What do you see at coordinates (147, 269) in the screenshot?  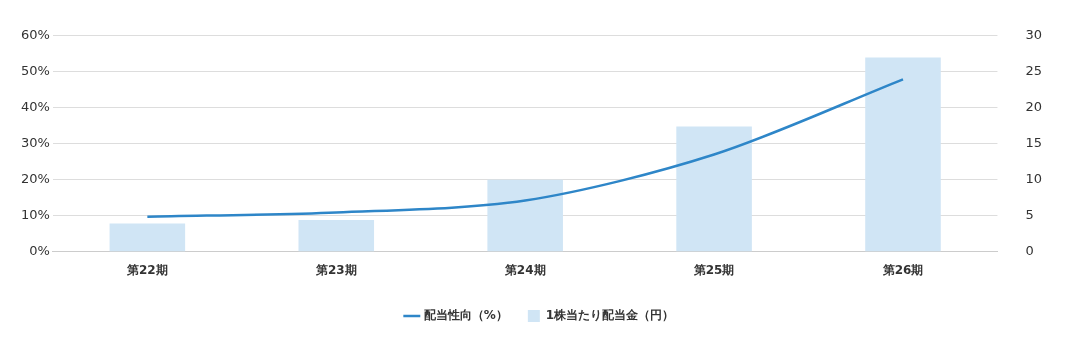 I see `x-tick-label: 第22期` at bounding box center [147, 269].